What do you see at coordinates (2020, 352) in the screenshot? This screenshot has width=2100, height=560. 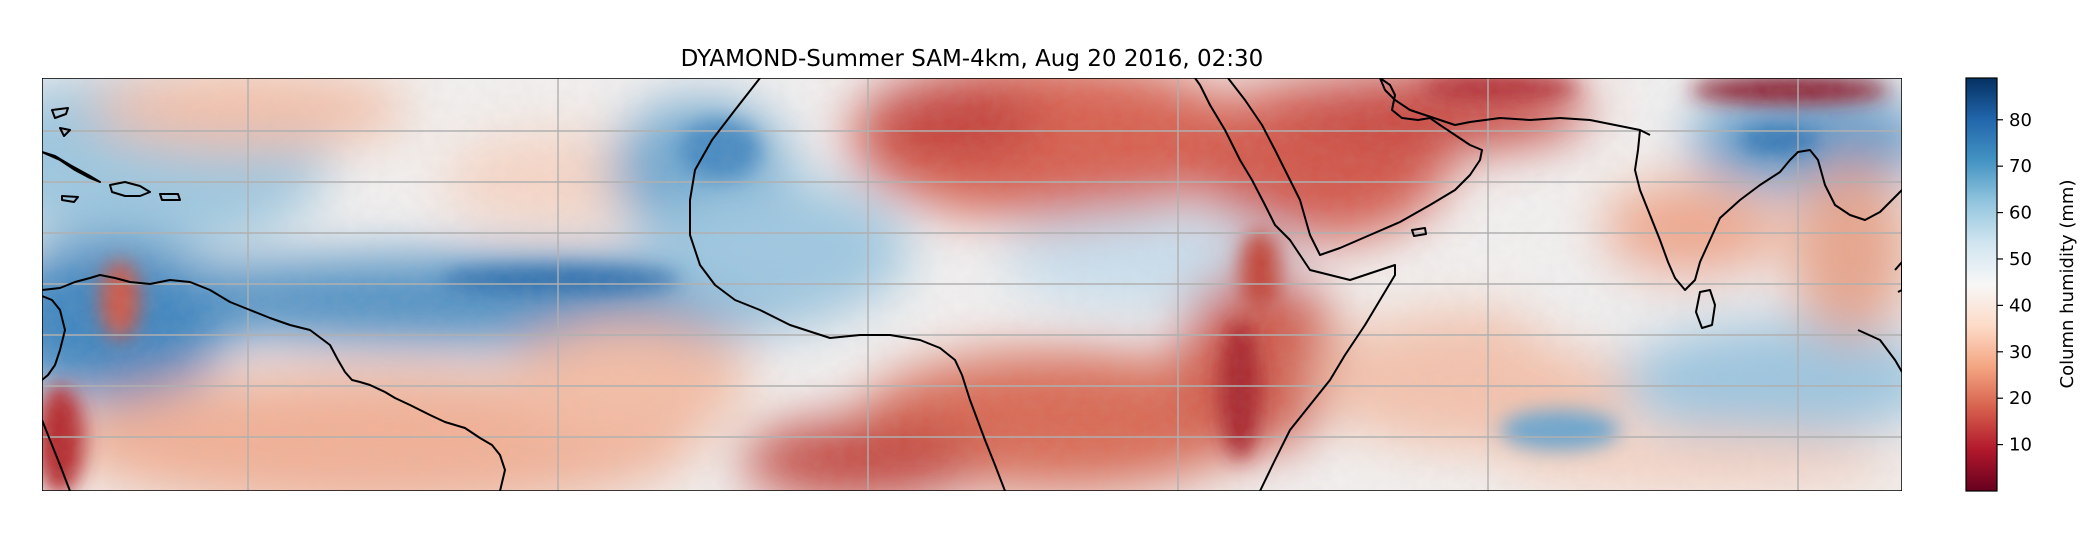 I see `colorbar-tick-label: 30` at bounding box center [2020, 352].